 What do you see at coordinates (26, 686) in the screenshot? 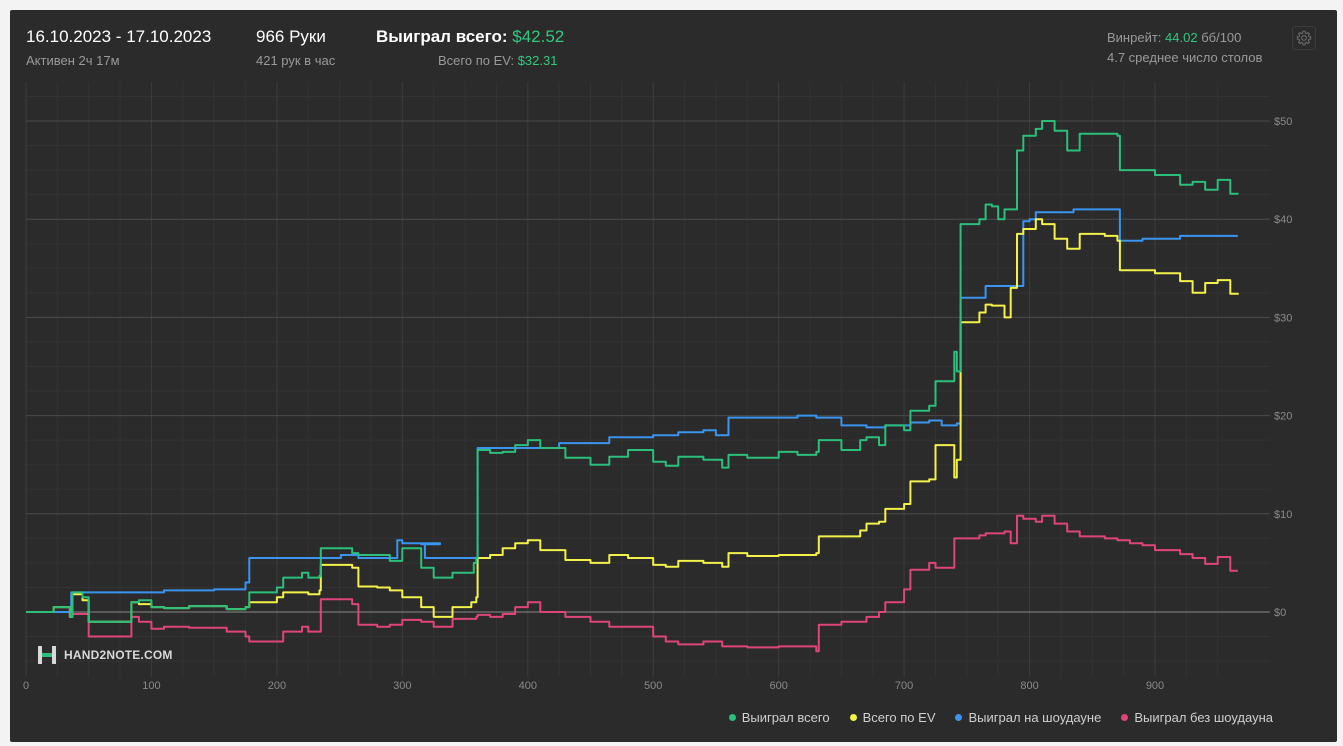
I see `x-tick-label: 0` at bounding box center [26, 686].